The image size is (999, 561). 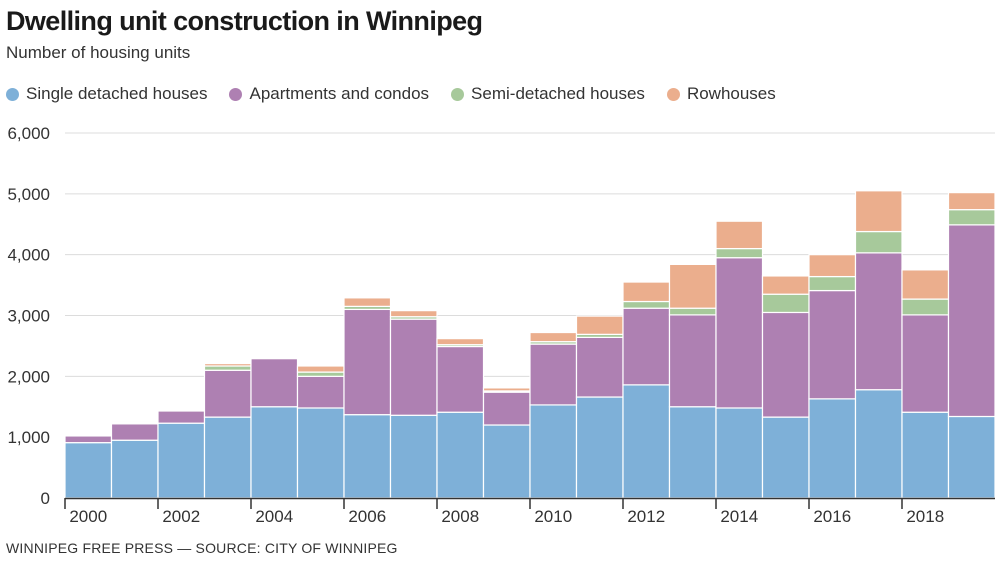 What do you see at coordinates (558, 93) in the screenshot?
I see `legend-label: Semi-detached houses` at bounding box center [558, 93].